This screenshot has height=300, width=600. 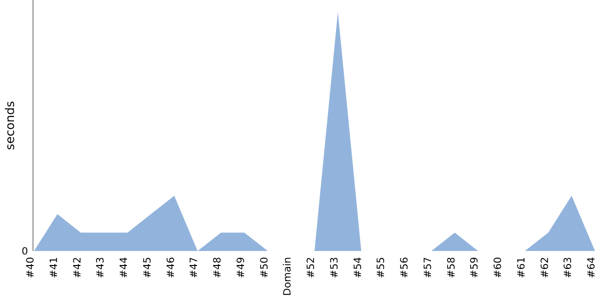 I want to click on x-tick-label: #61, so click(x=522, y=267).